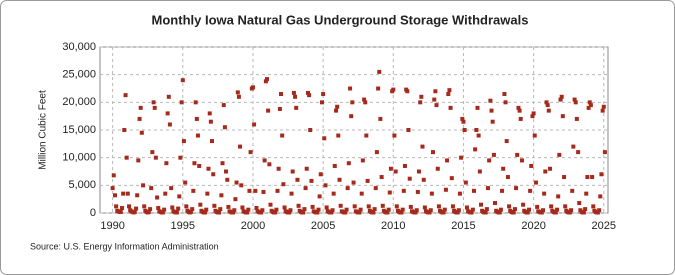 Image resolution: width=675 pixels, height=275 pixels. What do you see at coordinates (183, 226) in the screenshot?
I see `x-tick-label: 1995` at bounding box center [183, 226].